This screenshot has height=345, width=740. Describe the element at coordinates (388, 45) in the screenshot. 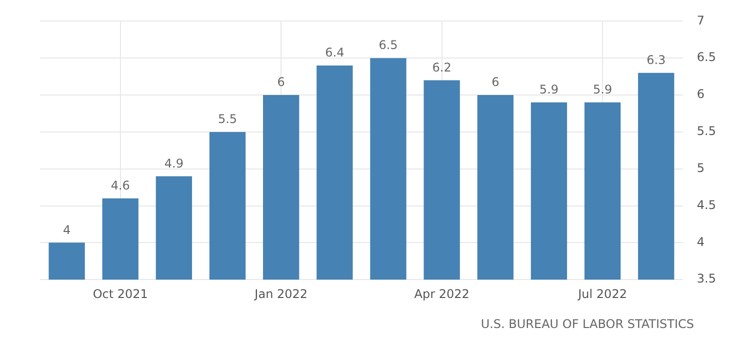

I see `data-label: 6.5` at that location.